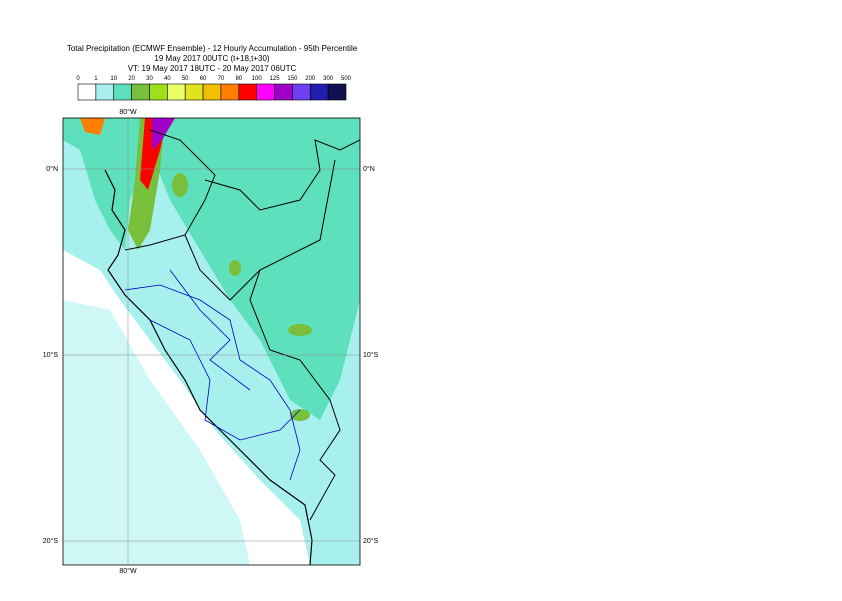  I want to click on legend-label: 500, so click(346, 79).